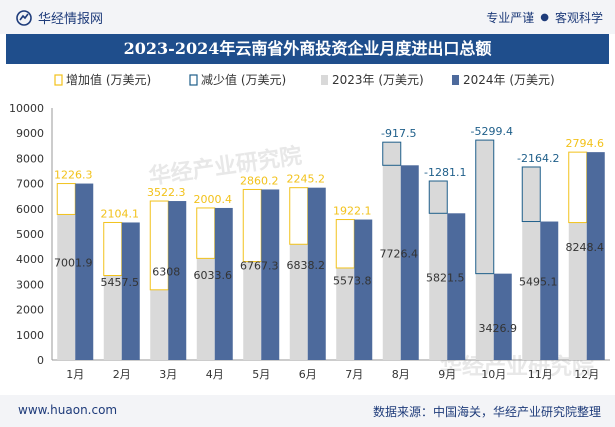  What do you see at coordinates (493, 374) in the screenshot?
I see `x-tick-label: 10月` at bounding box center [493, 374].